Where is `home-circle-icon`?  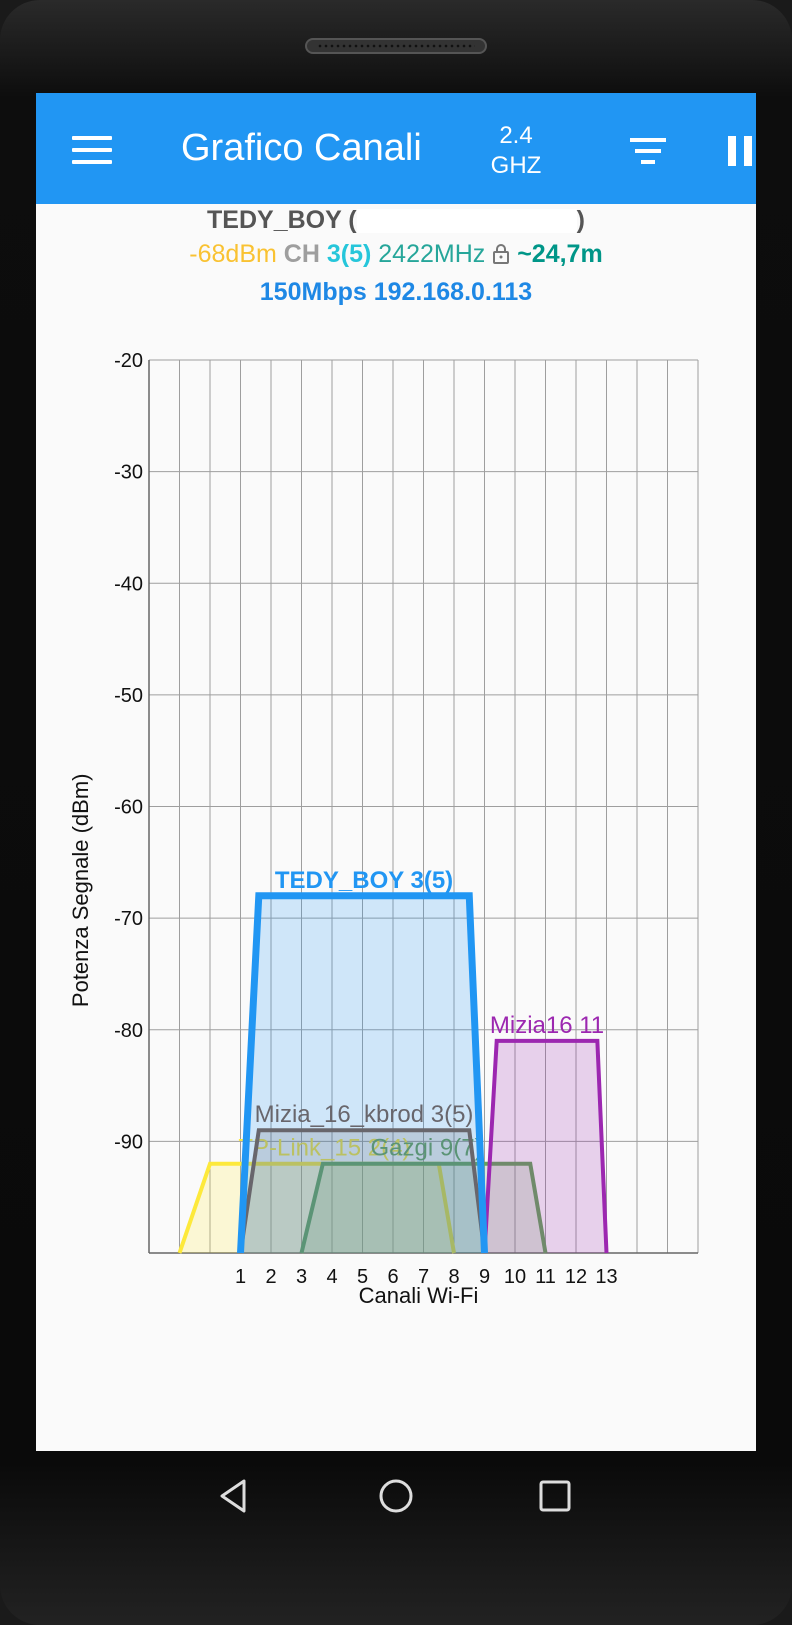
home-circle-icon is located at coordinates (396, 1496).